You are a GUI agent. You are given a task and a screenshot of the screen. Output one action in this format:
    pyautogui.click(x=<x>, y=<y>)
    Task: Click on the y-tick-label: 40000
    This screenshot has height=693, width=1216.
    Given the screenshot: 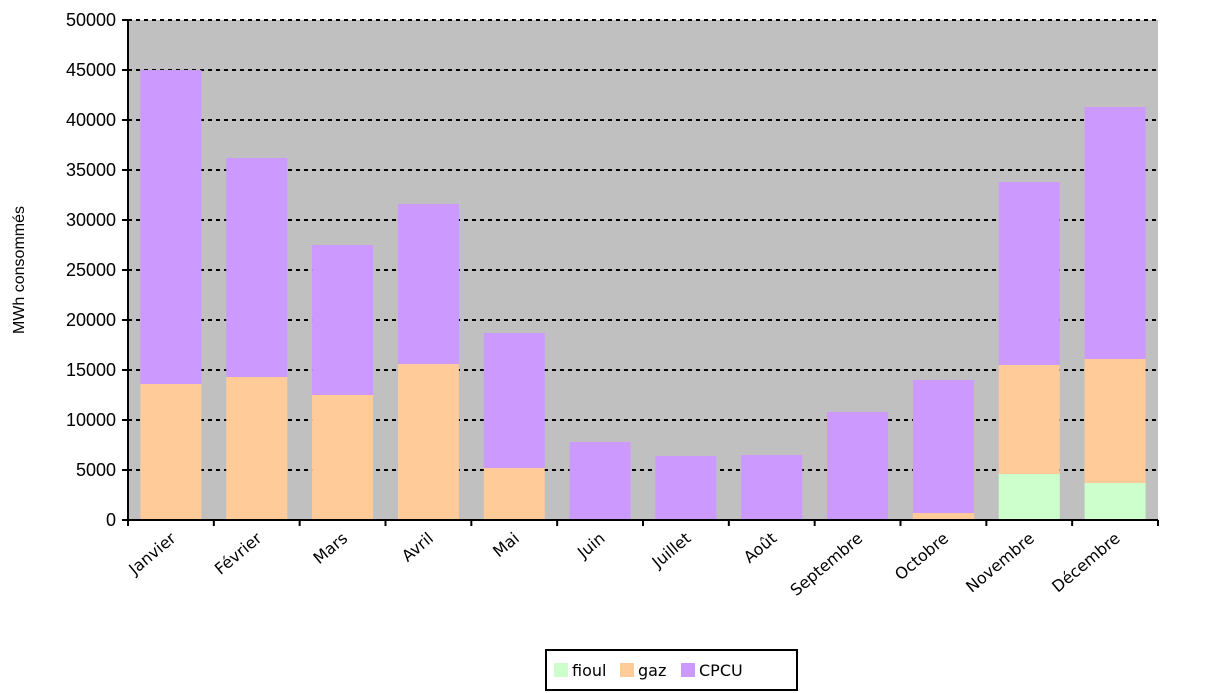 What is the action you would take?
    pyautogui.click(x=91, y=120)
    